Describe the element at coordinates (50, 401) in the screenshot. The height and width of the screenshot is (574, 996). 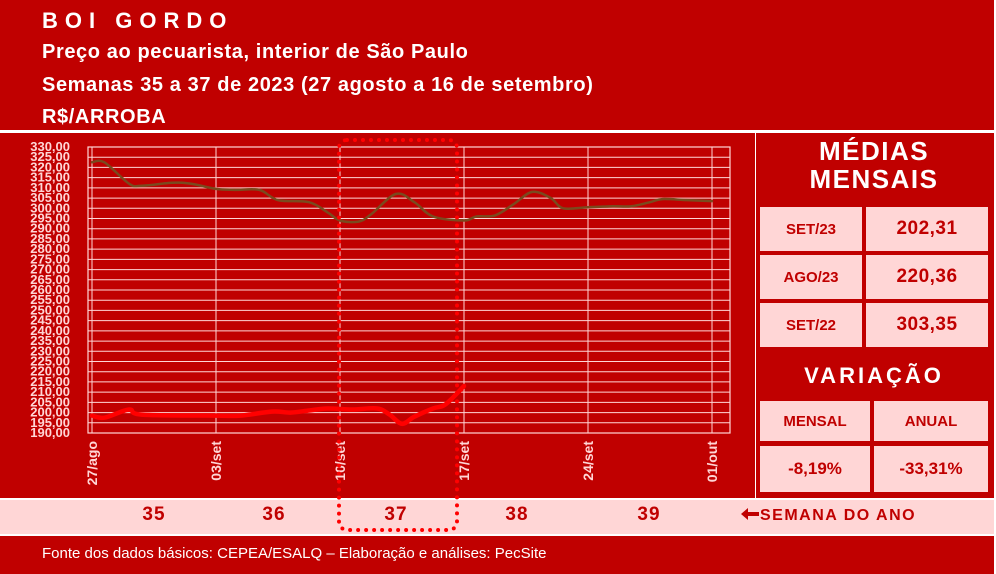
I see `y-tick-label: 205,00` at that location.